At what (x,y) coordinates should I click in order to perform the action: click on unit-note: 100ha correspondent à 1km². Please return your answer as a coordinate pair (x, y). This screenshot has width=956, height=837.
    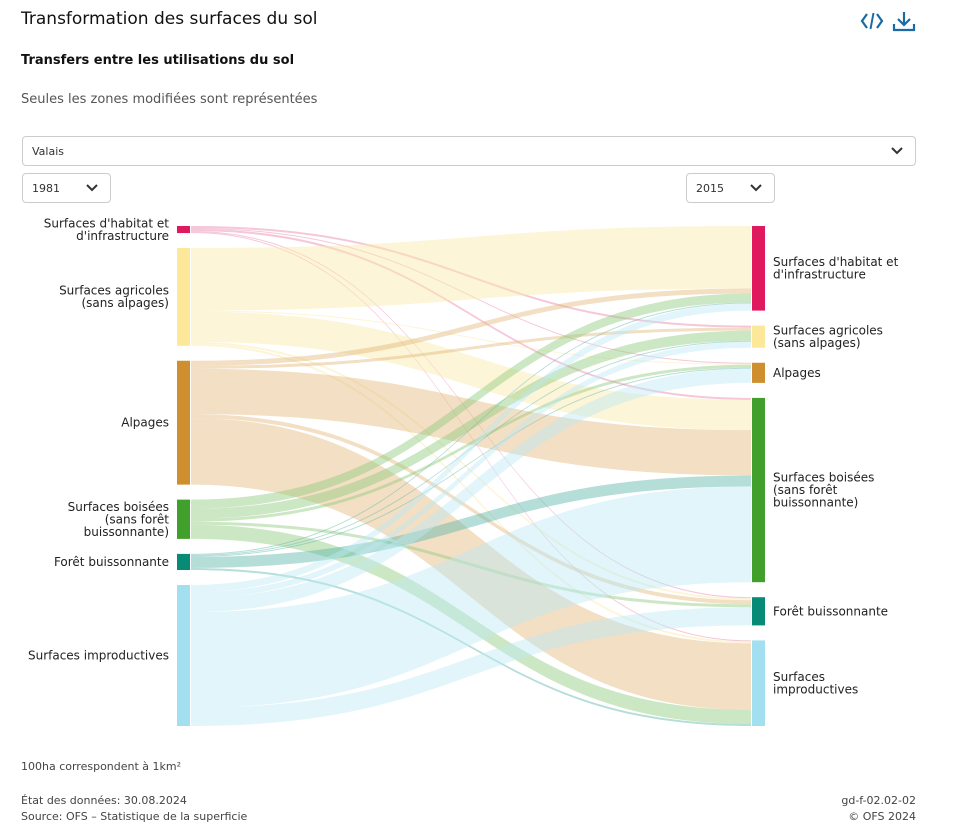
    Looking at the image, I should click on (101, 766).